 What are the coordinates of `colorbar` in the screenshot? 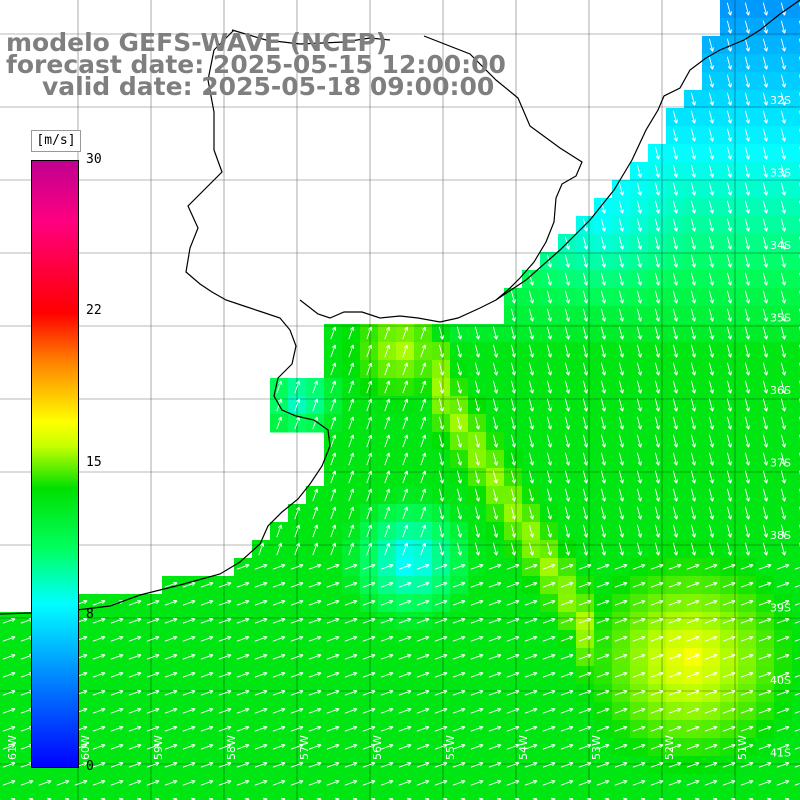 It's located at (55, 464).